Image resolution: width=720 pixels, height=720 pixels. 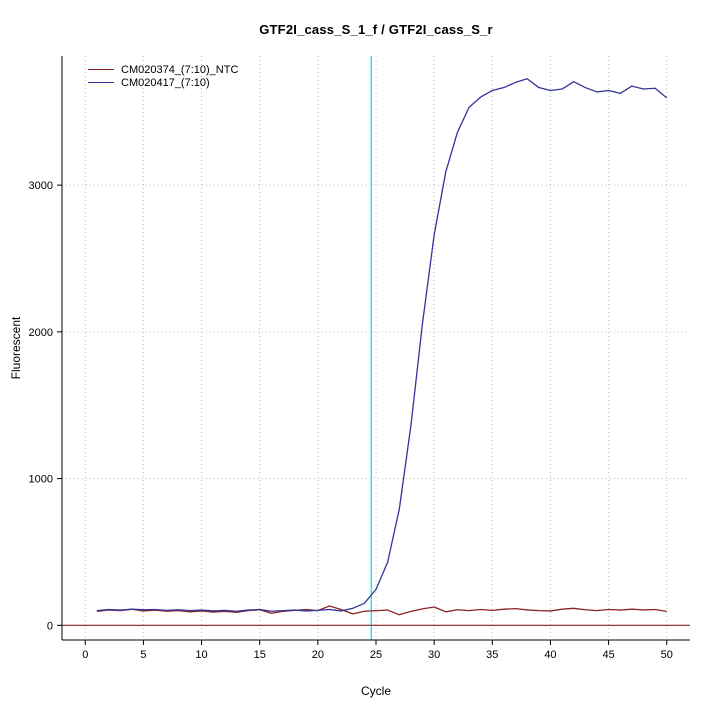 What do you see at coordinates (41, 186) in the screenshot?
I see `y-tick-label: 3000` at bounding box center [41, 186].